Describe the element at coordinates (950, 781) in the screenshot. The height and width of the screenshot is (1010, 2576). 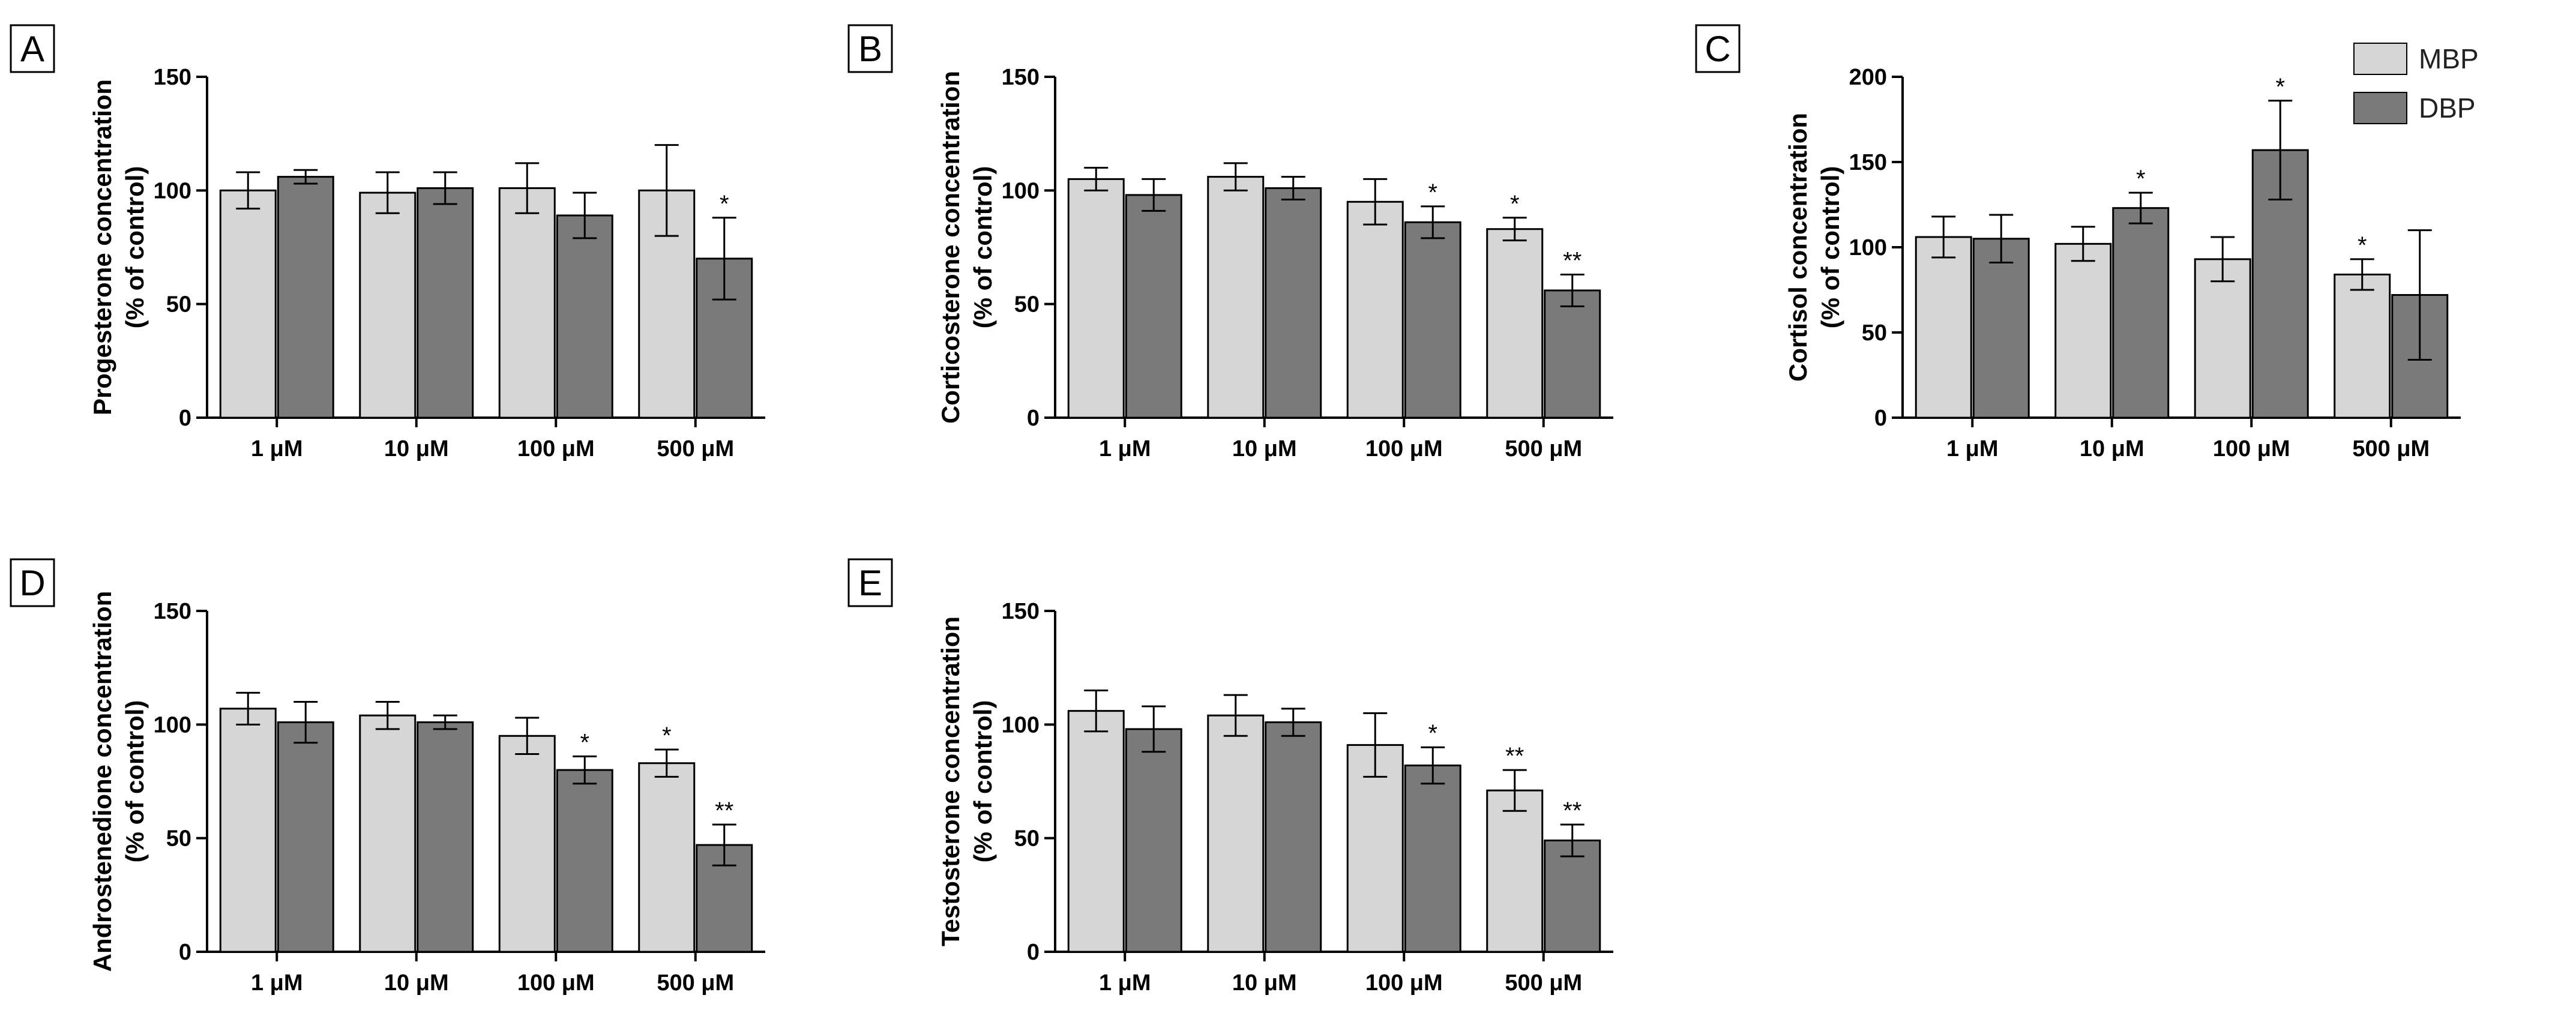
I see `y-axis-label-line1: Testosterone concentration` at that location.